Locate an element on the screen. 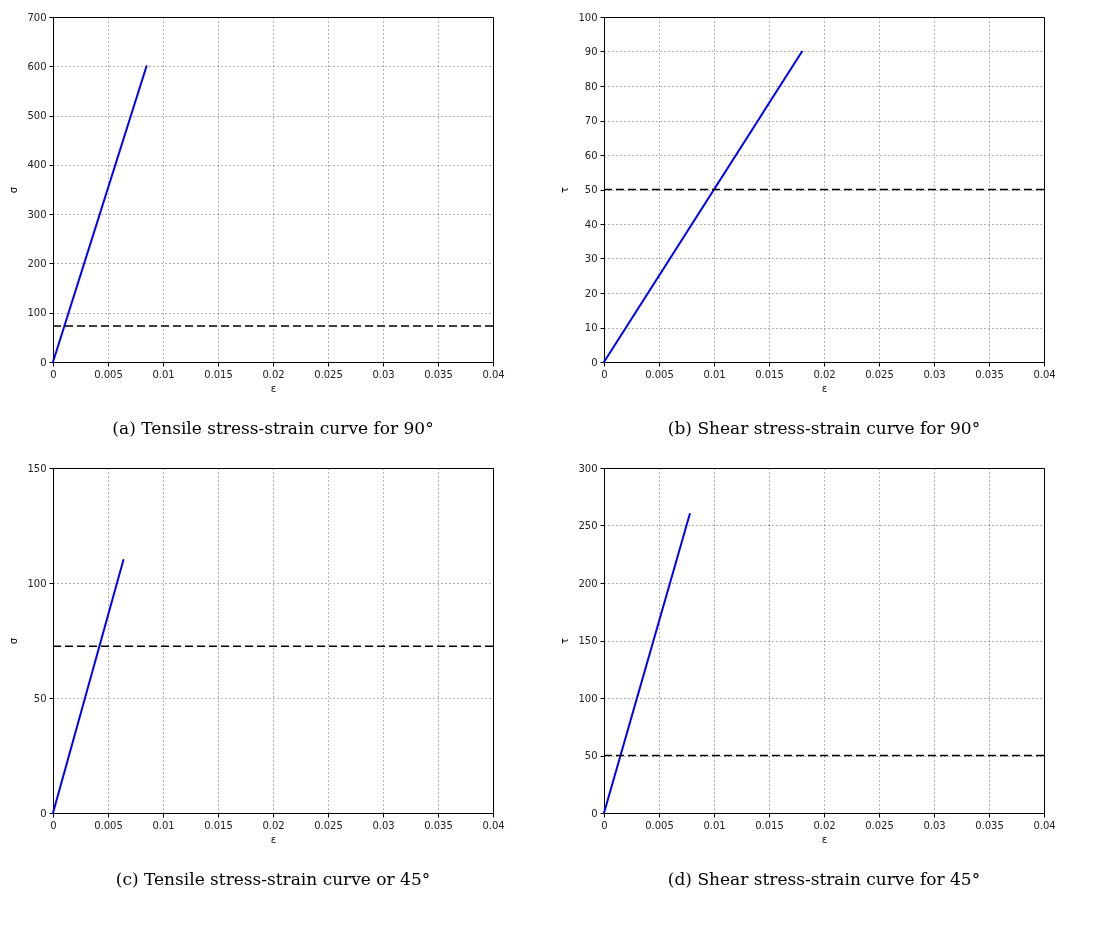 The height and width of the screenshot is (942, 1105). y-tick-label: 10 is located at coordinates (591, 327).